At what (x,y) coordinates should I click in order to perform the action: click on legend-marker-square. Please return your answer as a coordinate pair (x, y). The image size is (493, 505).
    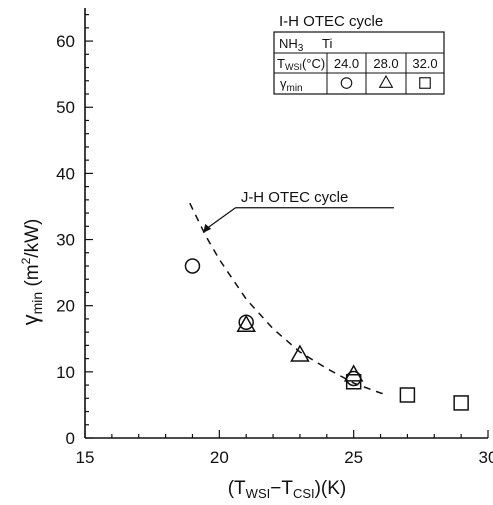
    Looking at the image, I should click on (425, 83).